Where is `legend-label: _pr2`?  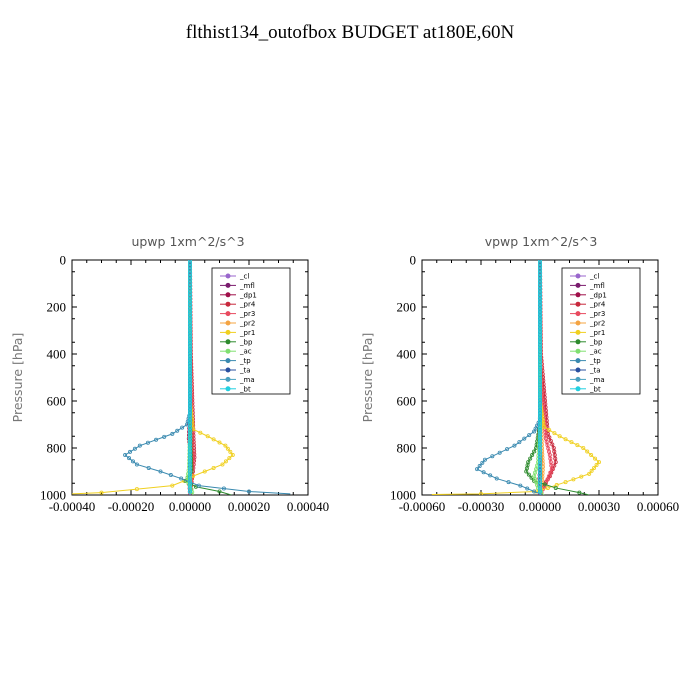
legend-label: _pr2 is located at coordinates (247, 324).